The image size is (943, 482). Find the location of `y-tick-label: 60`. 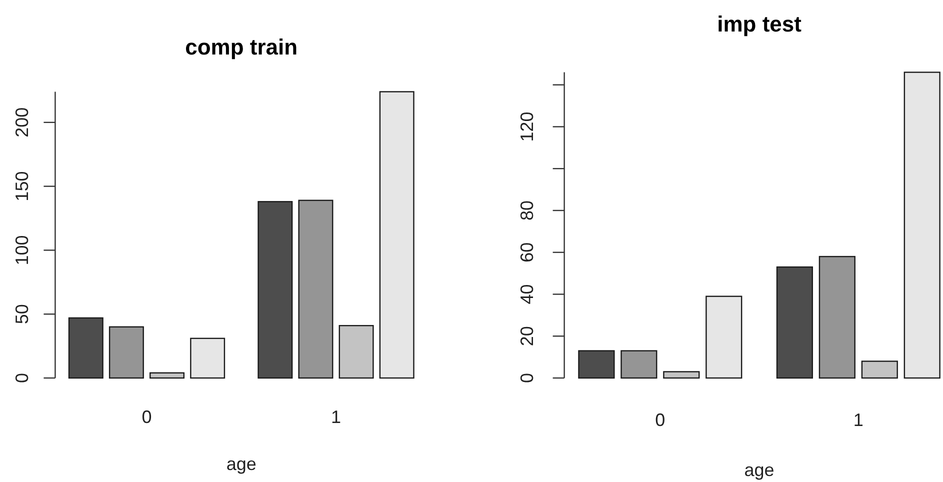

y-tick-label: 60 is located at coordinates (527, 252).